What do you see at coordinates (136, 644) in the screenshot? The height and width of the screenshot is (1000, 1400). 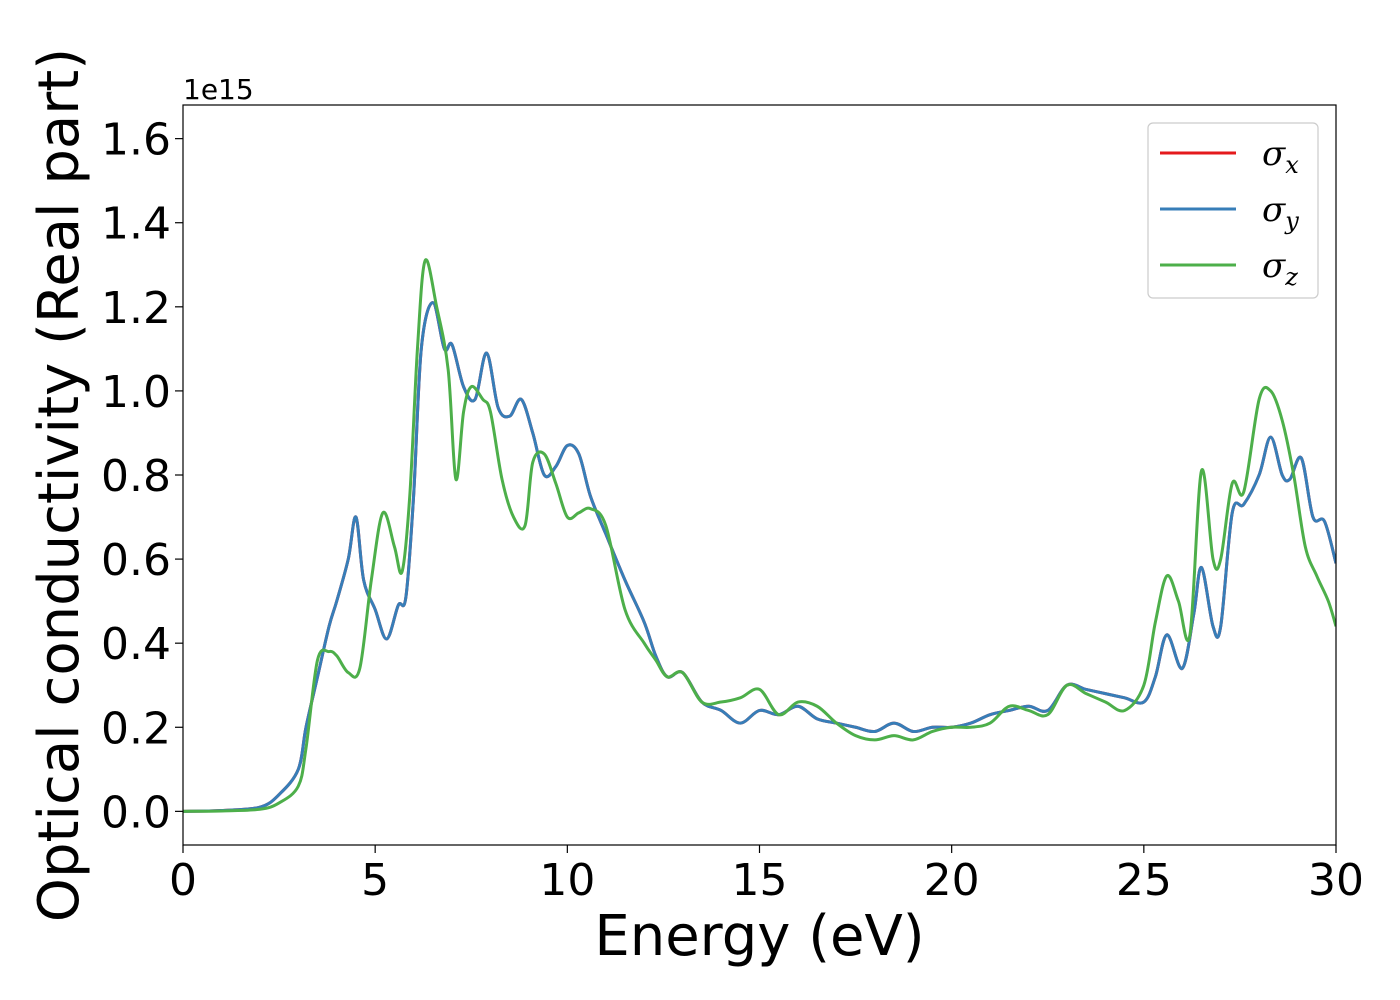 I see `y-tick-label: 0.4` at bounding box center [136, 644].